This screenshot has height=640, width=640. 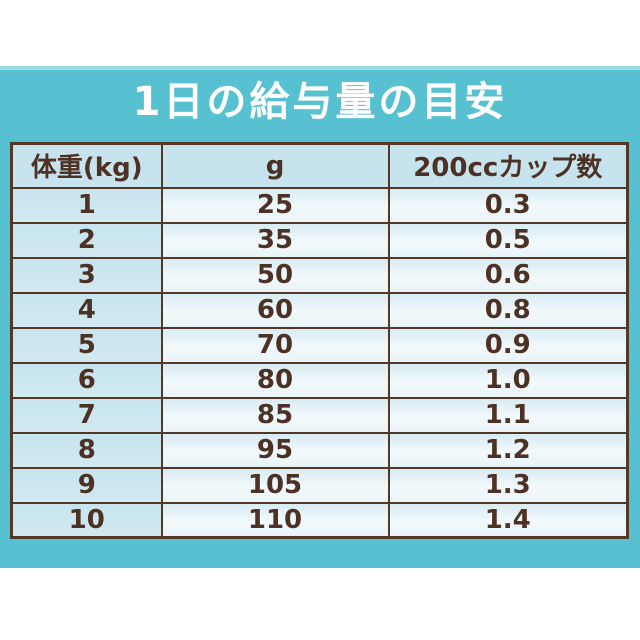 I want to click on table-cell: 95, so click(x=275, y=450).